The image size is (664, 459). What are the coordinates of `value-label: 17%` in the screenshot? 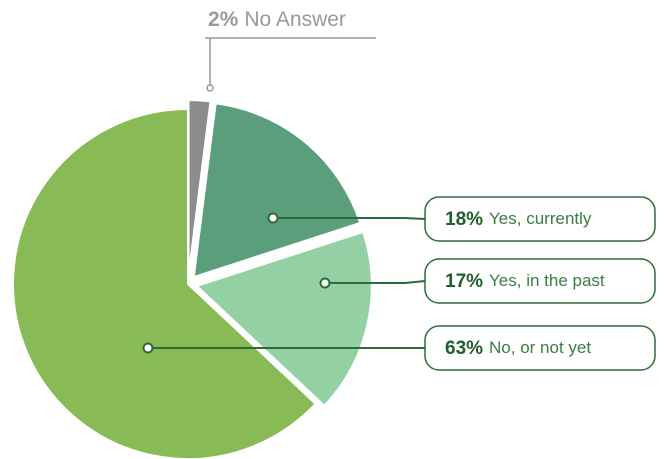 It's located at (464, 281).